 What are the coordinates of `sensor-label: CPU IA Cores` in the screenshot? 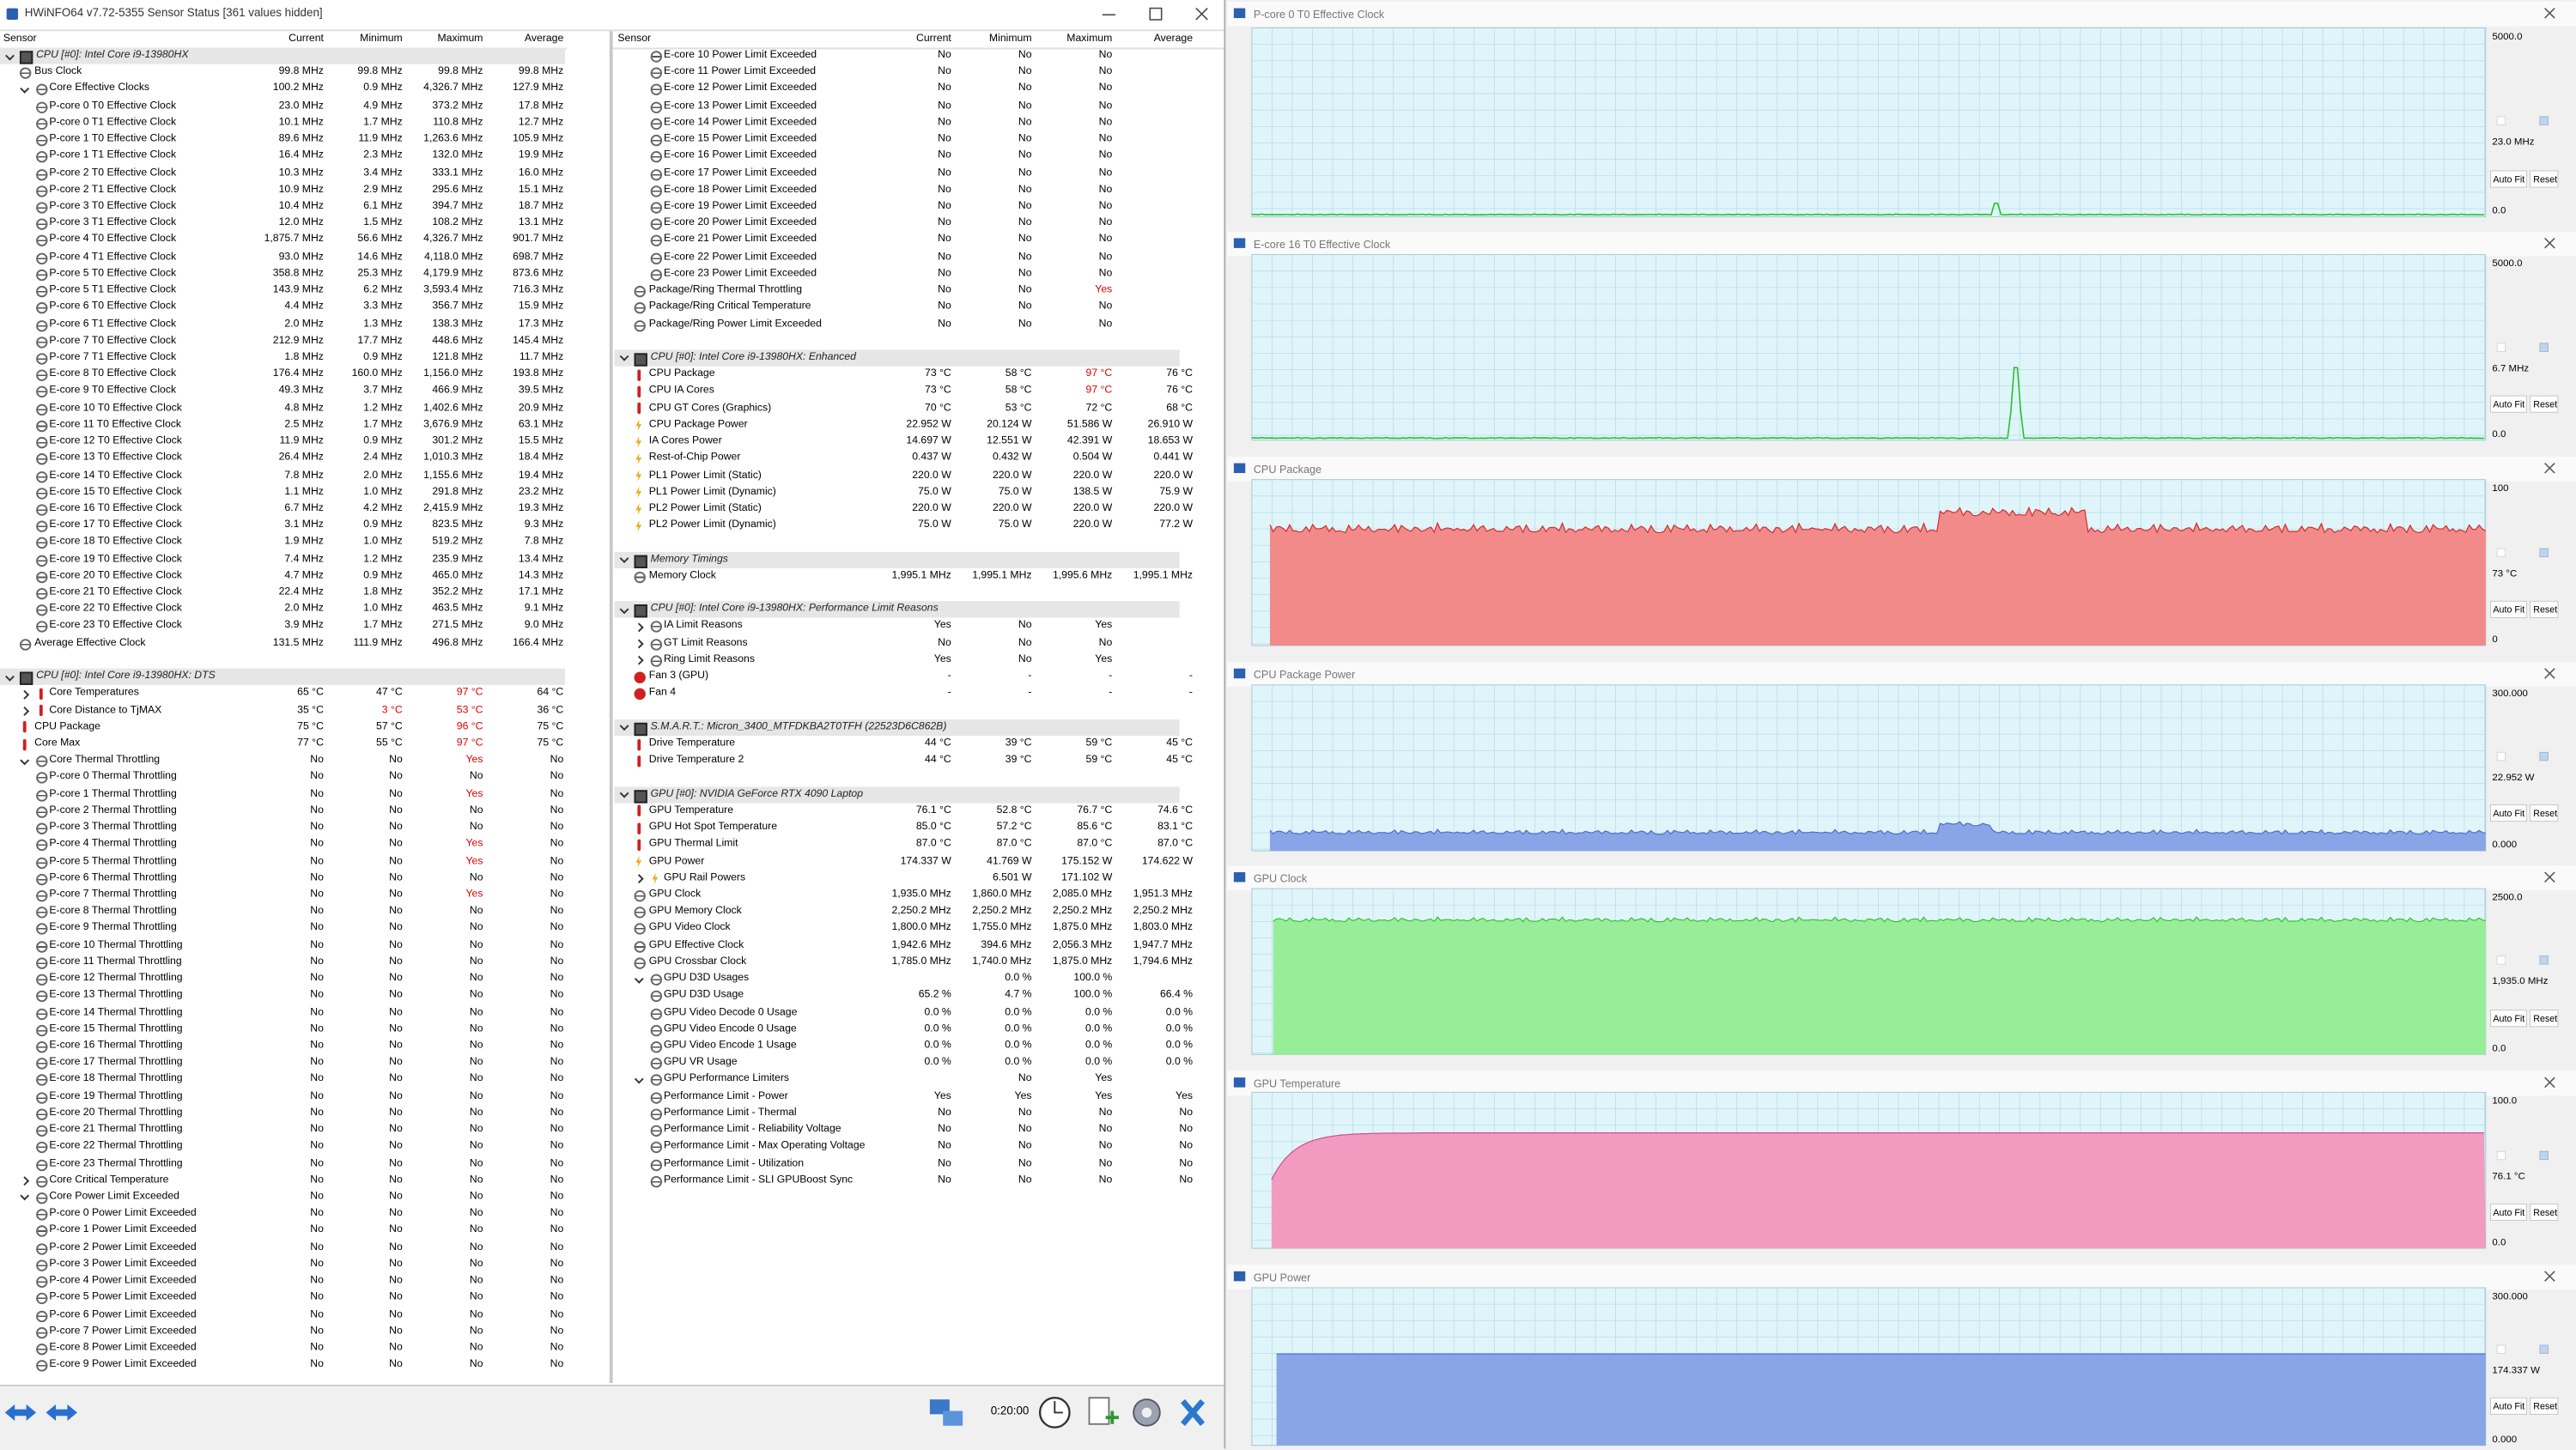 It's located at (681, 391).